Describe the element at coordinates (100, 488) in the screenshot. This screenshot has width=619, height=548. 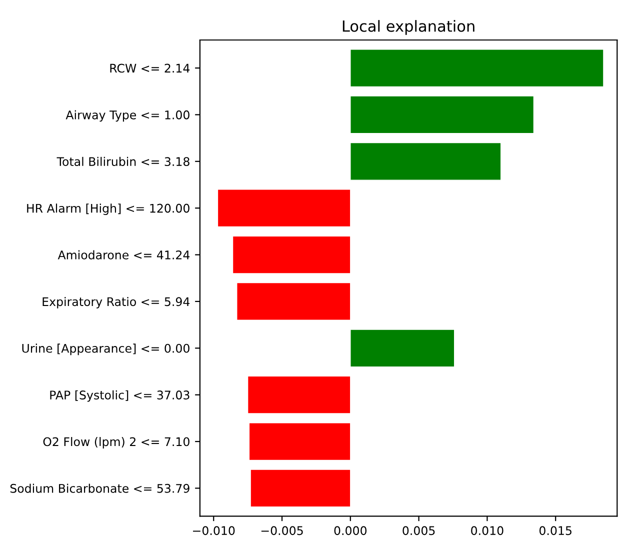
I see `y-tick-label: Sodium Bicarbonate <= 53.79` at that location.